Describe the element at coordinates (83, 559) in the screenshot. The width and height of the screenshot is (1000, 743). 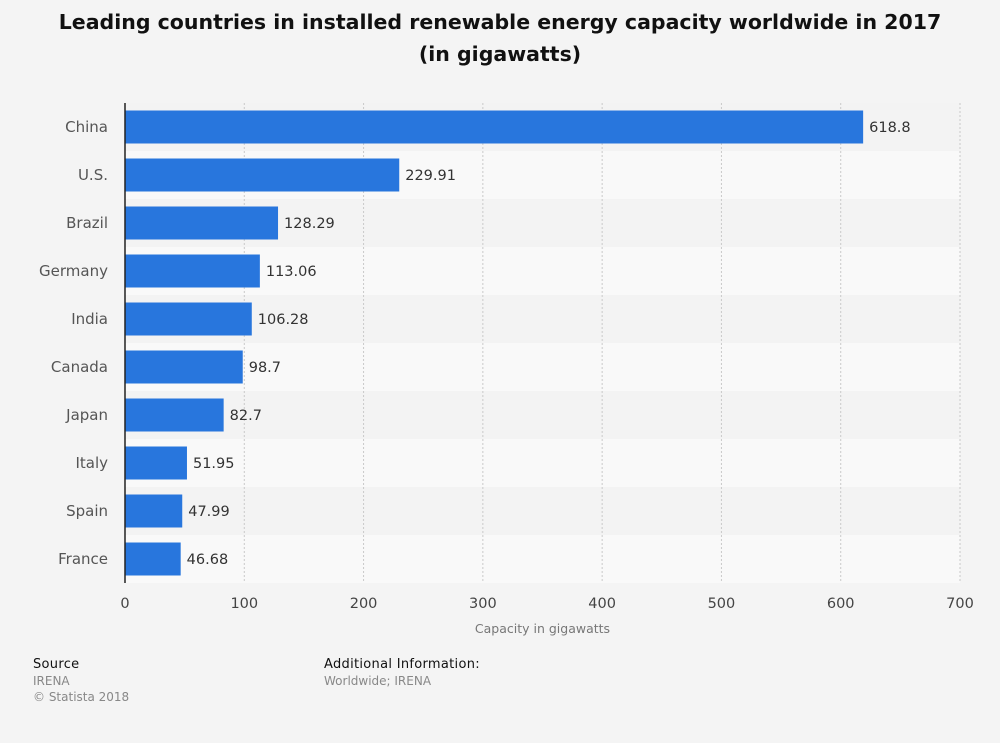
I see `category-label: France` at that location.